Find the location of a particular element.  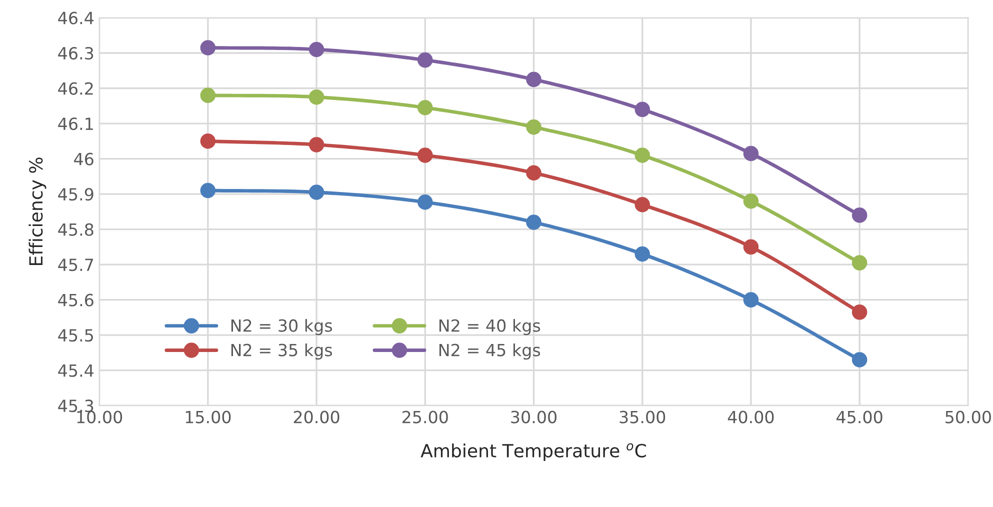

x-tick-label: 30.00 is located at coordinates (533, 417).